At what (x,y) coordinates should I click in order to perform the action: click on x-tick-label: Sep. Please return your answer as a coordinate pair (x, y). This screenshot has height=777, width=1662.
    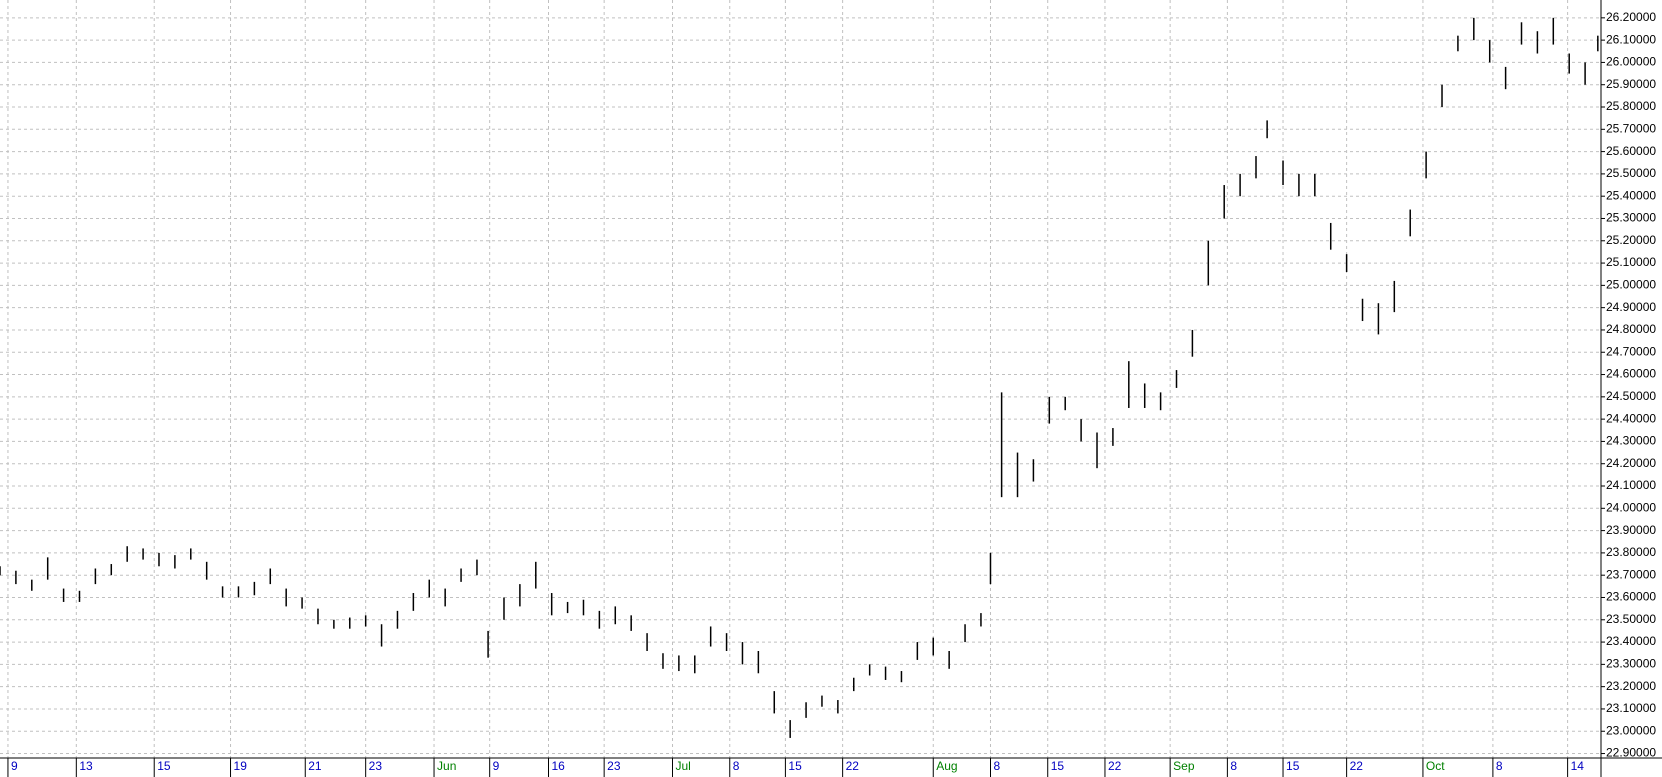
    Looking at the image, I should click on (1184, 766).